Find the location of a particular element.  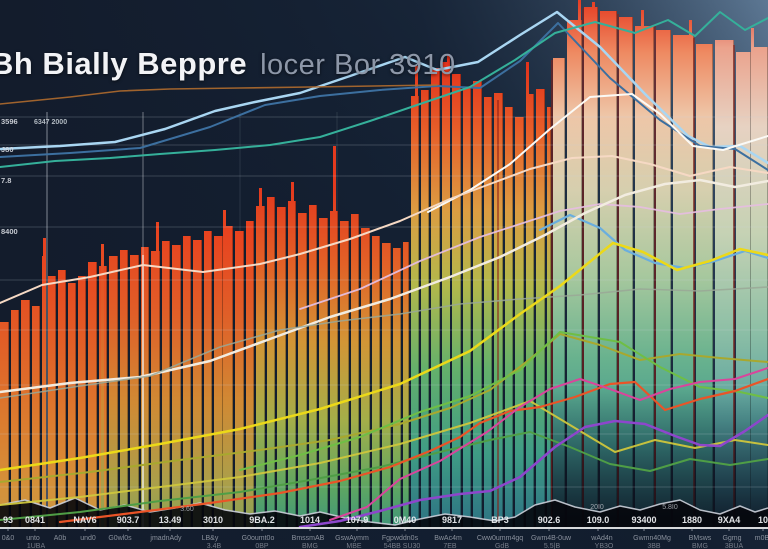

svg-text: 0M40 is located at coordinates (405, 520).